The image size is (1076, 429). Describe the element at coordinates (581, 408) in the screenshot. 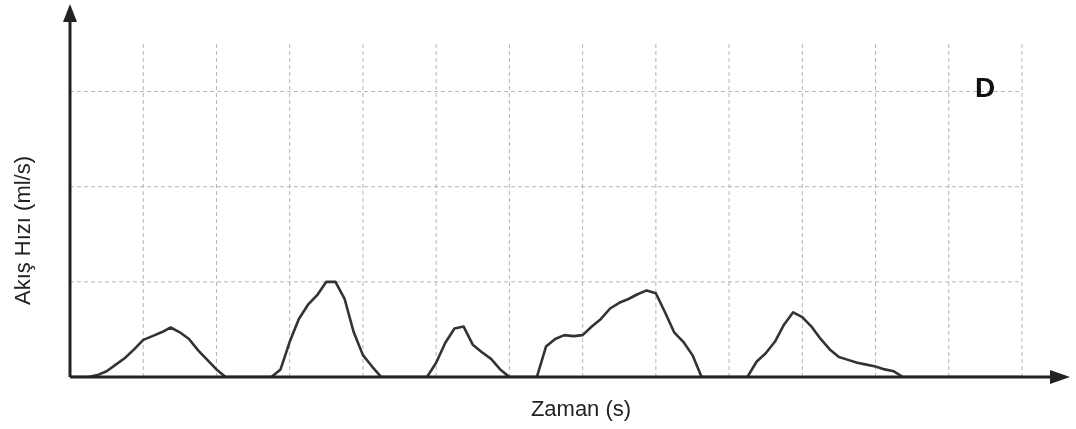

I see `x-axis-title: Zaman (s)` at that location.